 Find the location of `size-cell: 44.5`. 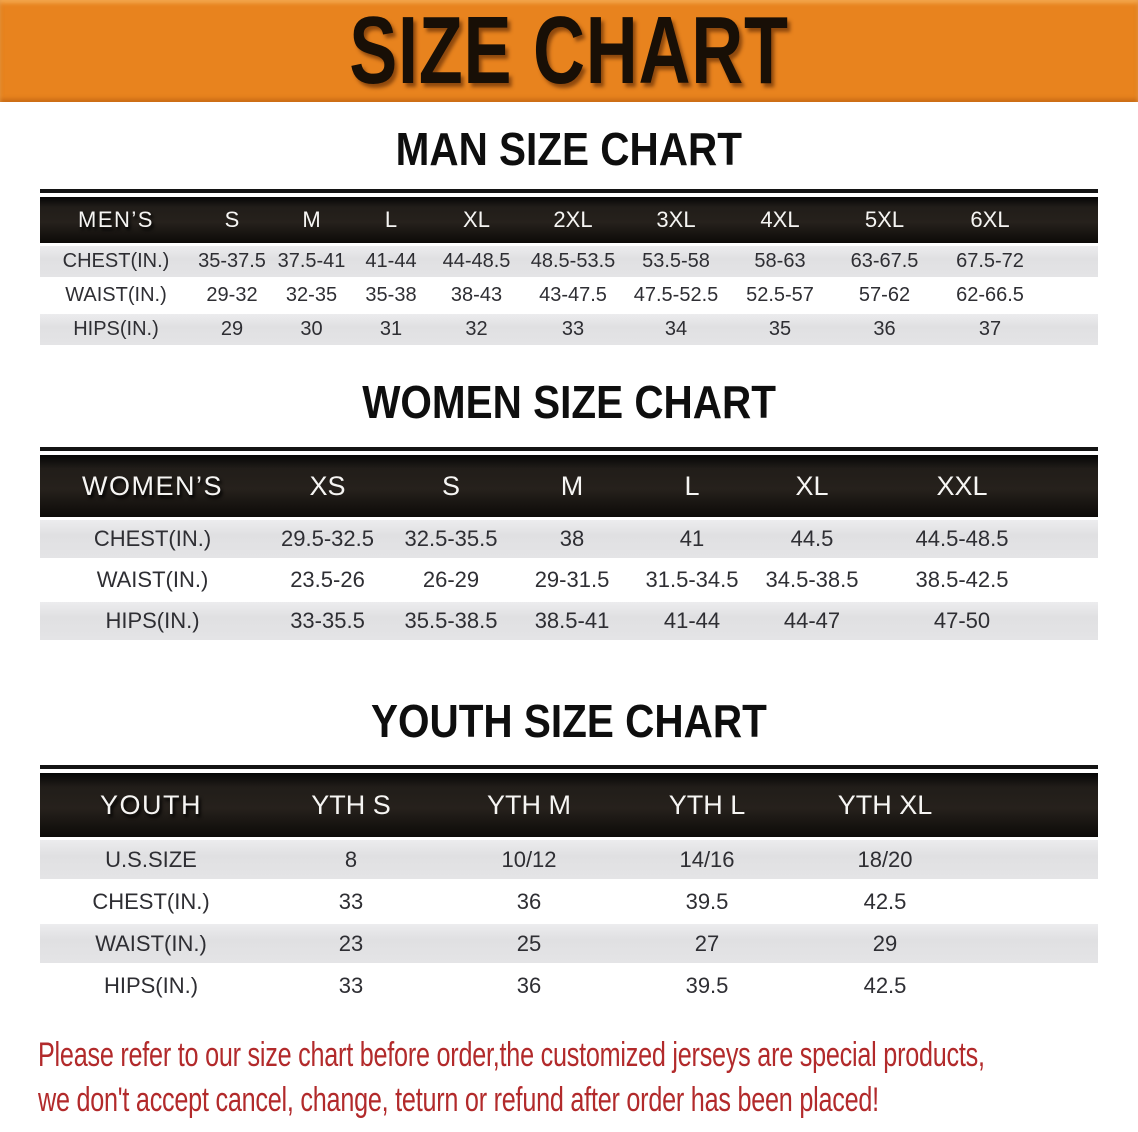

size-cell: 44.5 is located at coordinates (812, 537).